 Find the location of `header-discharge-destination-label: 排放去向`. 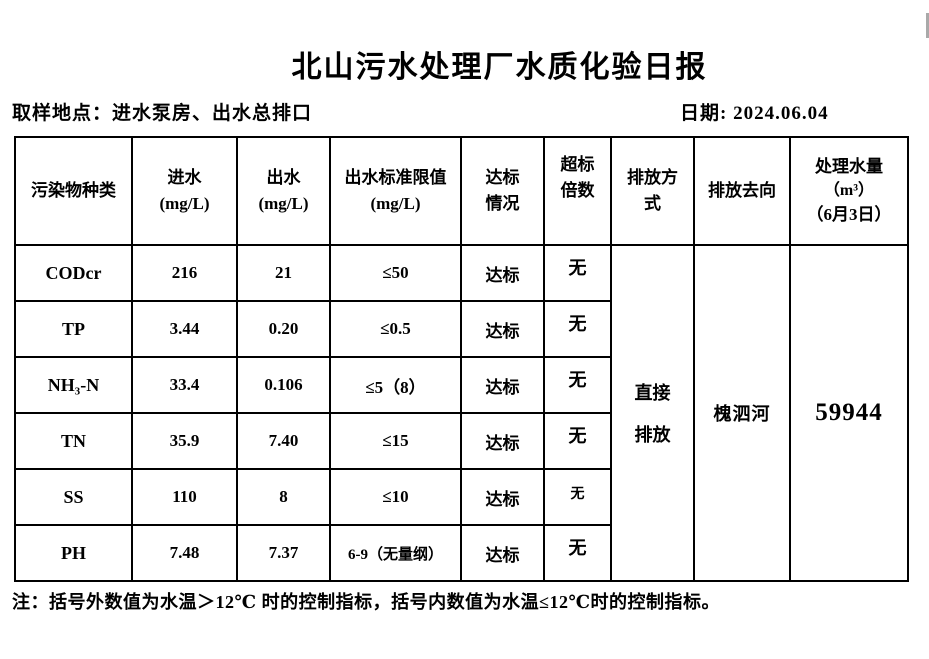

header-discharge-destination-label: 排放去向 is located at coordinates (742, 190).